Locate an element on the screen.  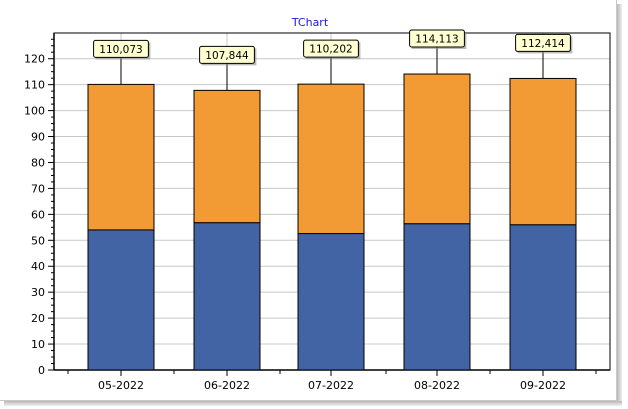
bar-series-1-08-2022 is located at coordinates (437, 297).